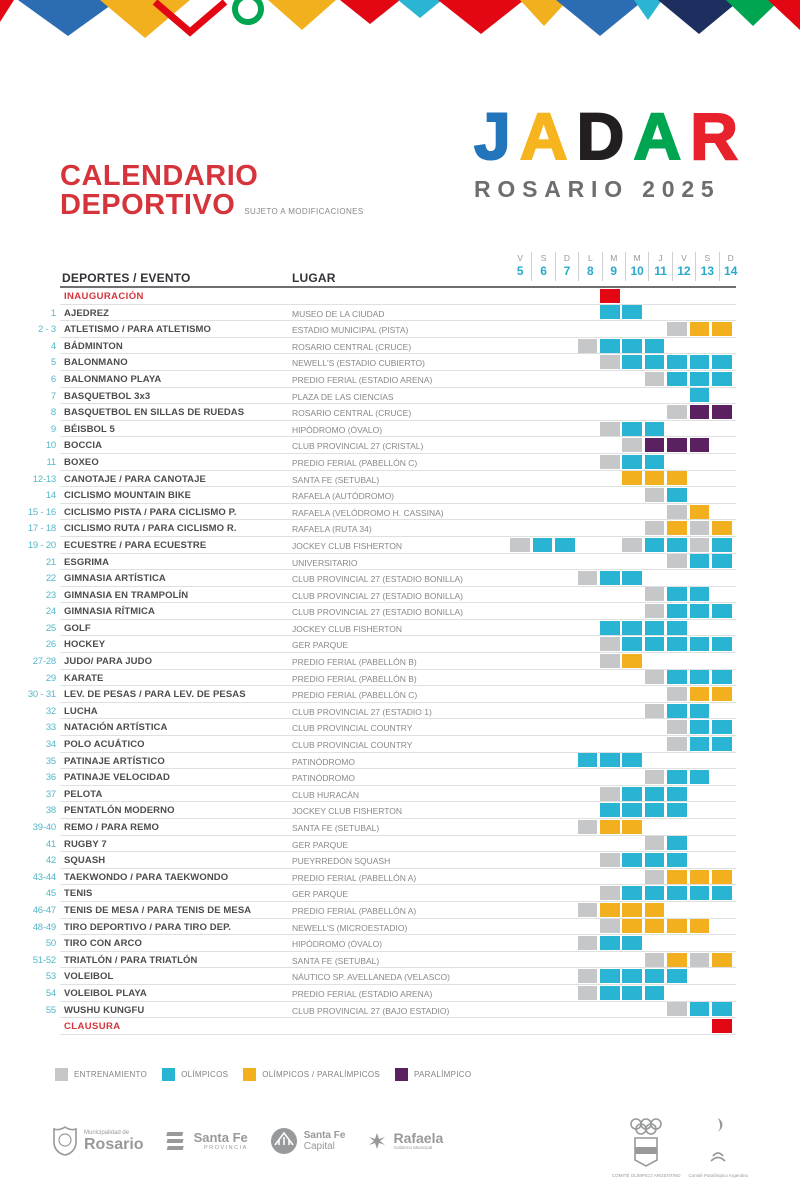  I want to click on event-number: 14, so click(50, 496).